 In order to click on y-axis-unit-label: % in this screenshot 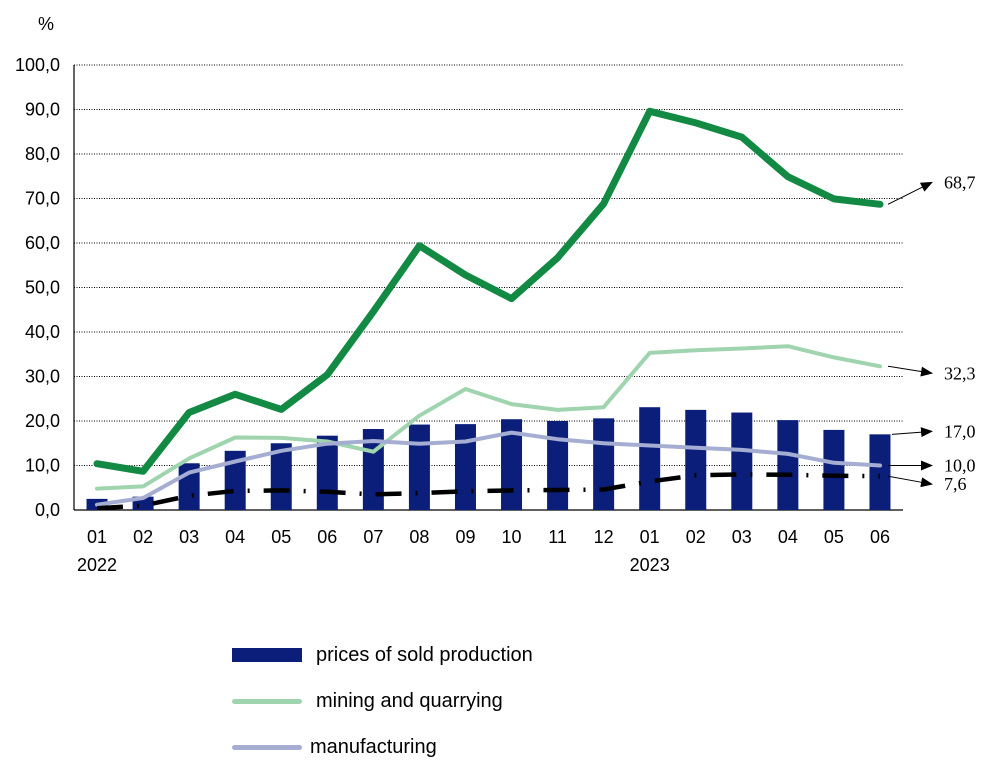, I will do `click(46, 24)`.